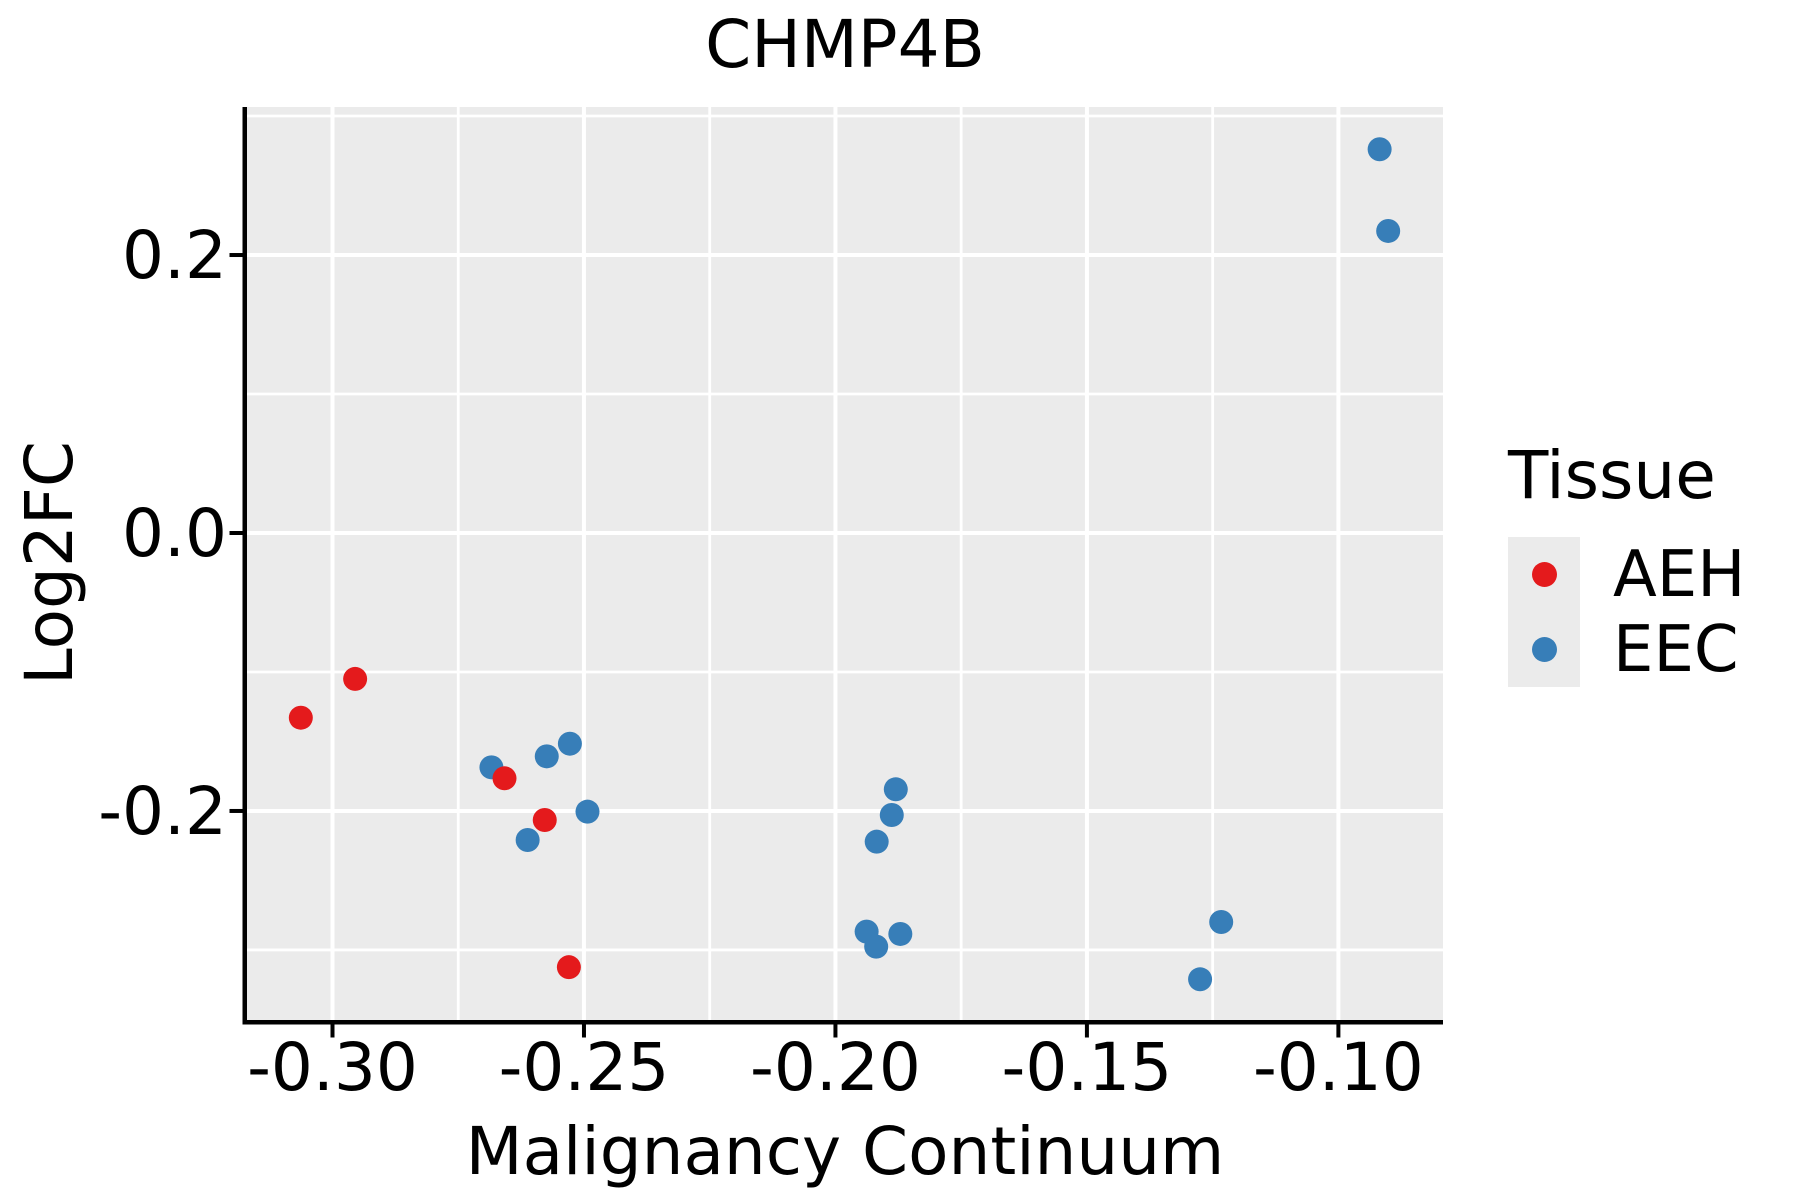 This screenshot has width=1800, height=1200. Describe the element at coordinates (49, 563) in the screenshot. I see `y-axis-title: Log2FC` at that location.